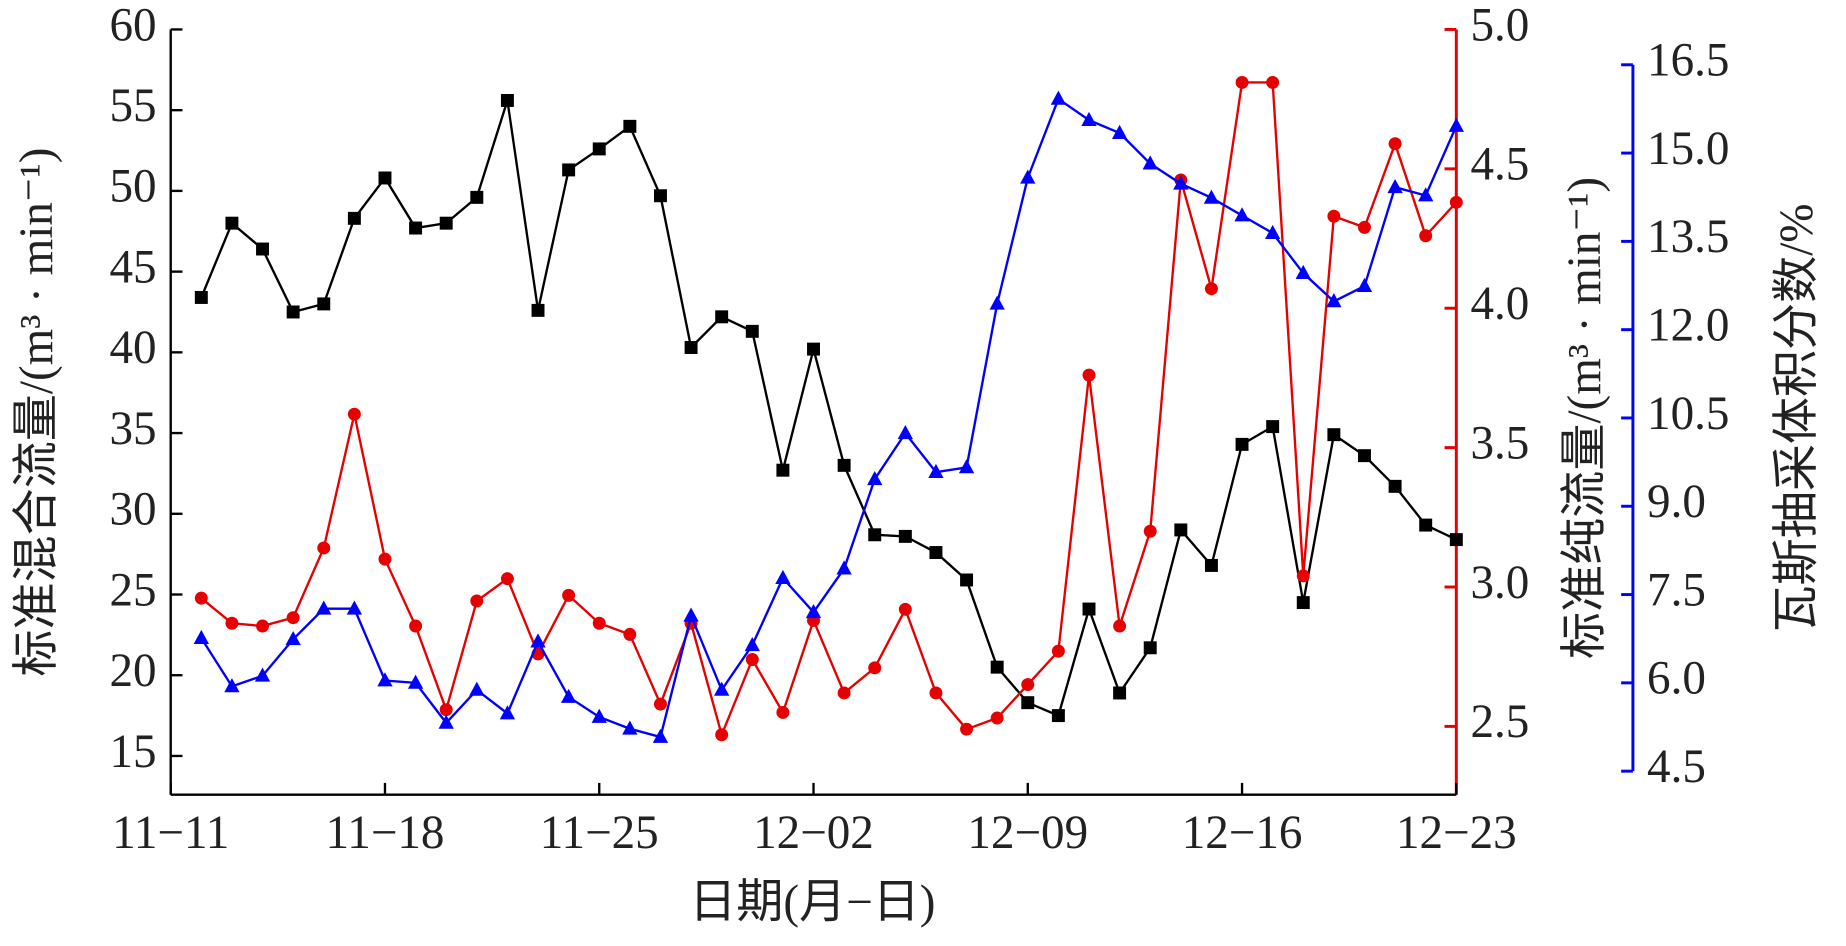 This screenshot has width=1846, height=946. Describe the element at coordinates (133, 106) in the screenshot. I see `y-tick-label: 55` at that location.